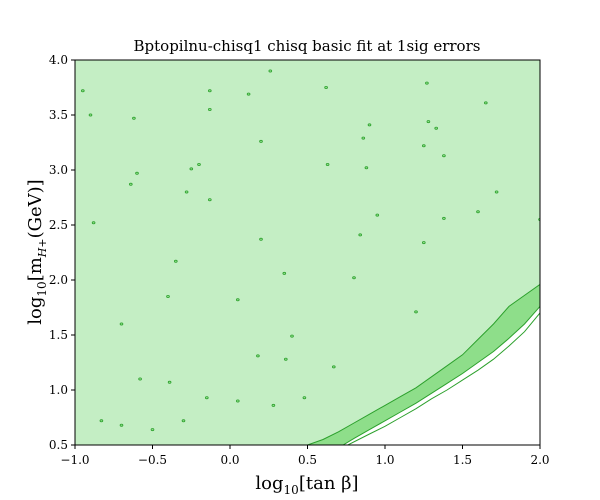 Image resolution: width=600 pixels, height=500 pixels. I want to click on y-label-rest: (GeV)], so click(35, 208).